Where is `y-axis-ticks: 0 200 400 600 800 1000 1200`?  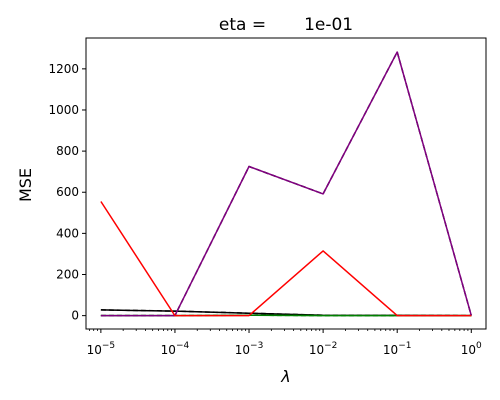 y-axis-ticks: 0 200 400 600 800 1000 1200 is located at coordinates (67, 192).